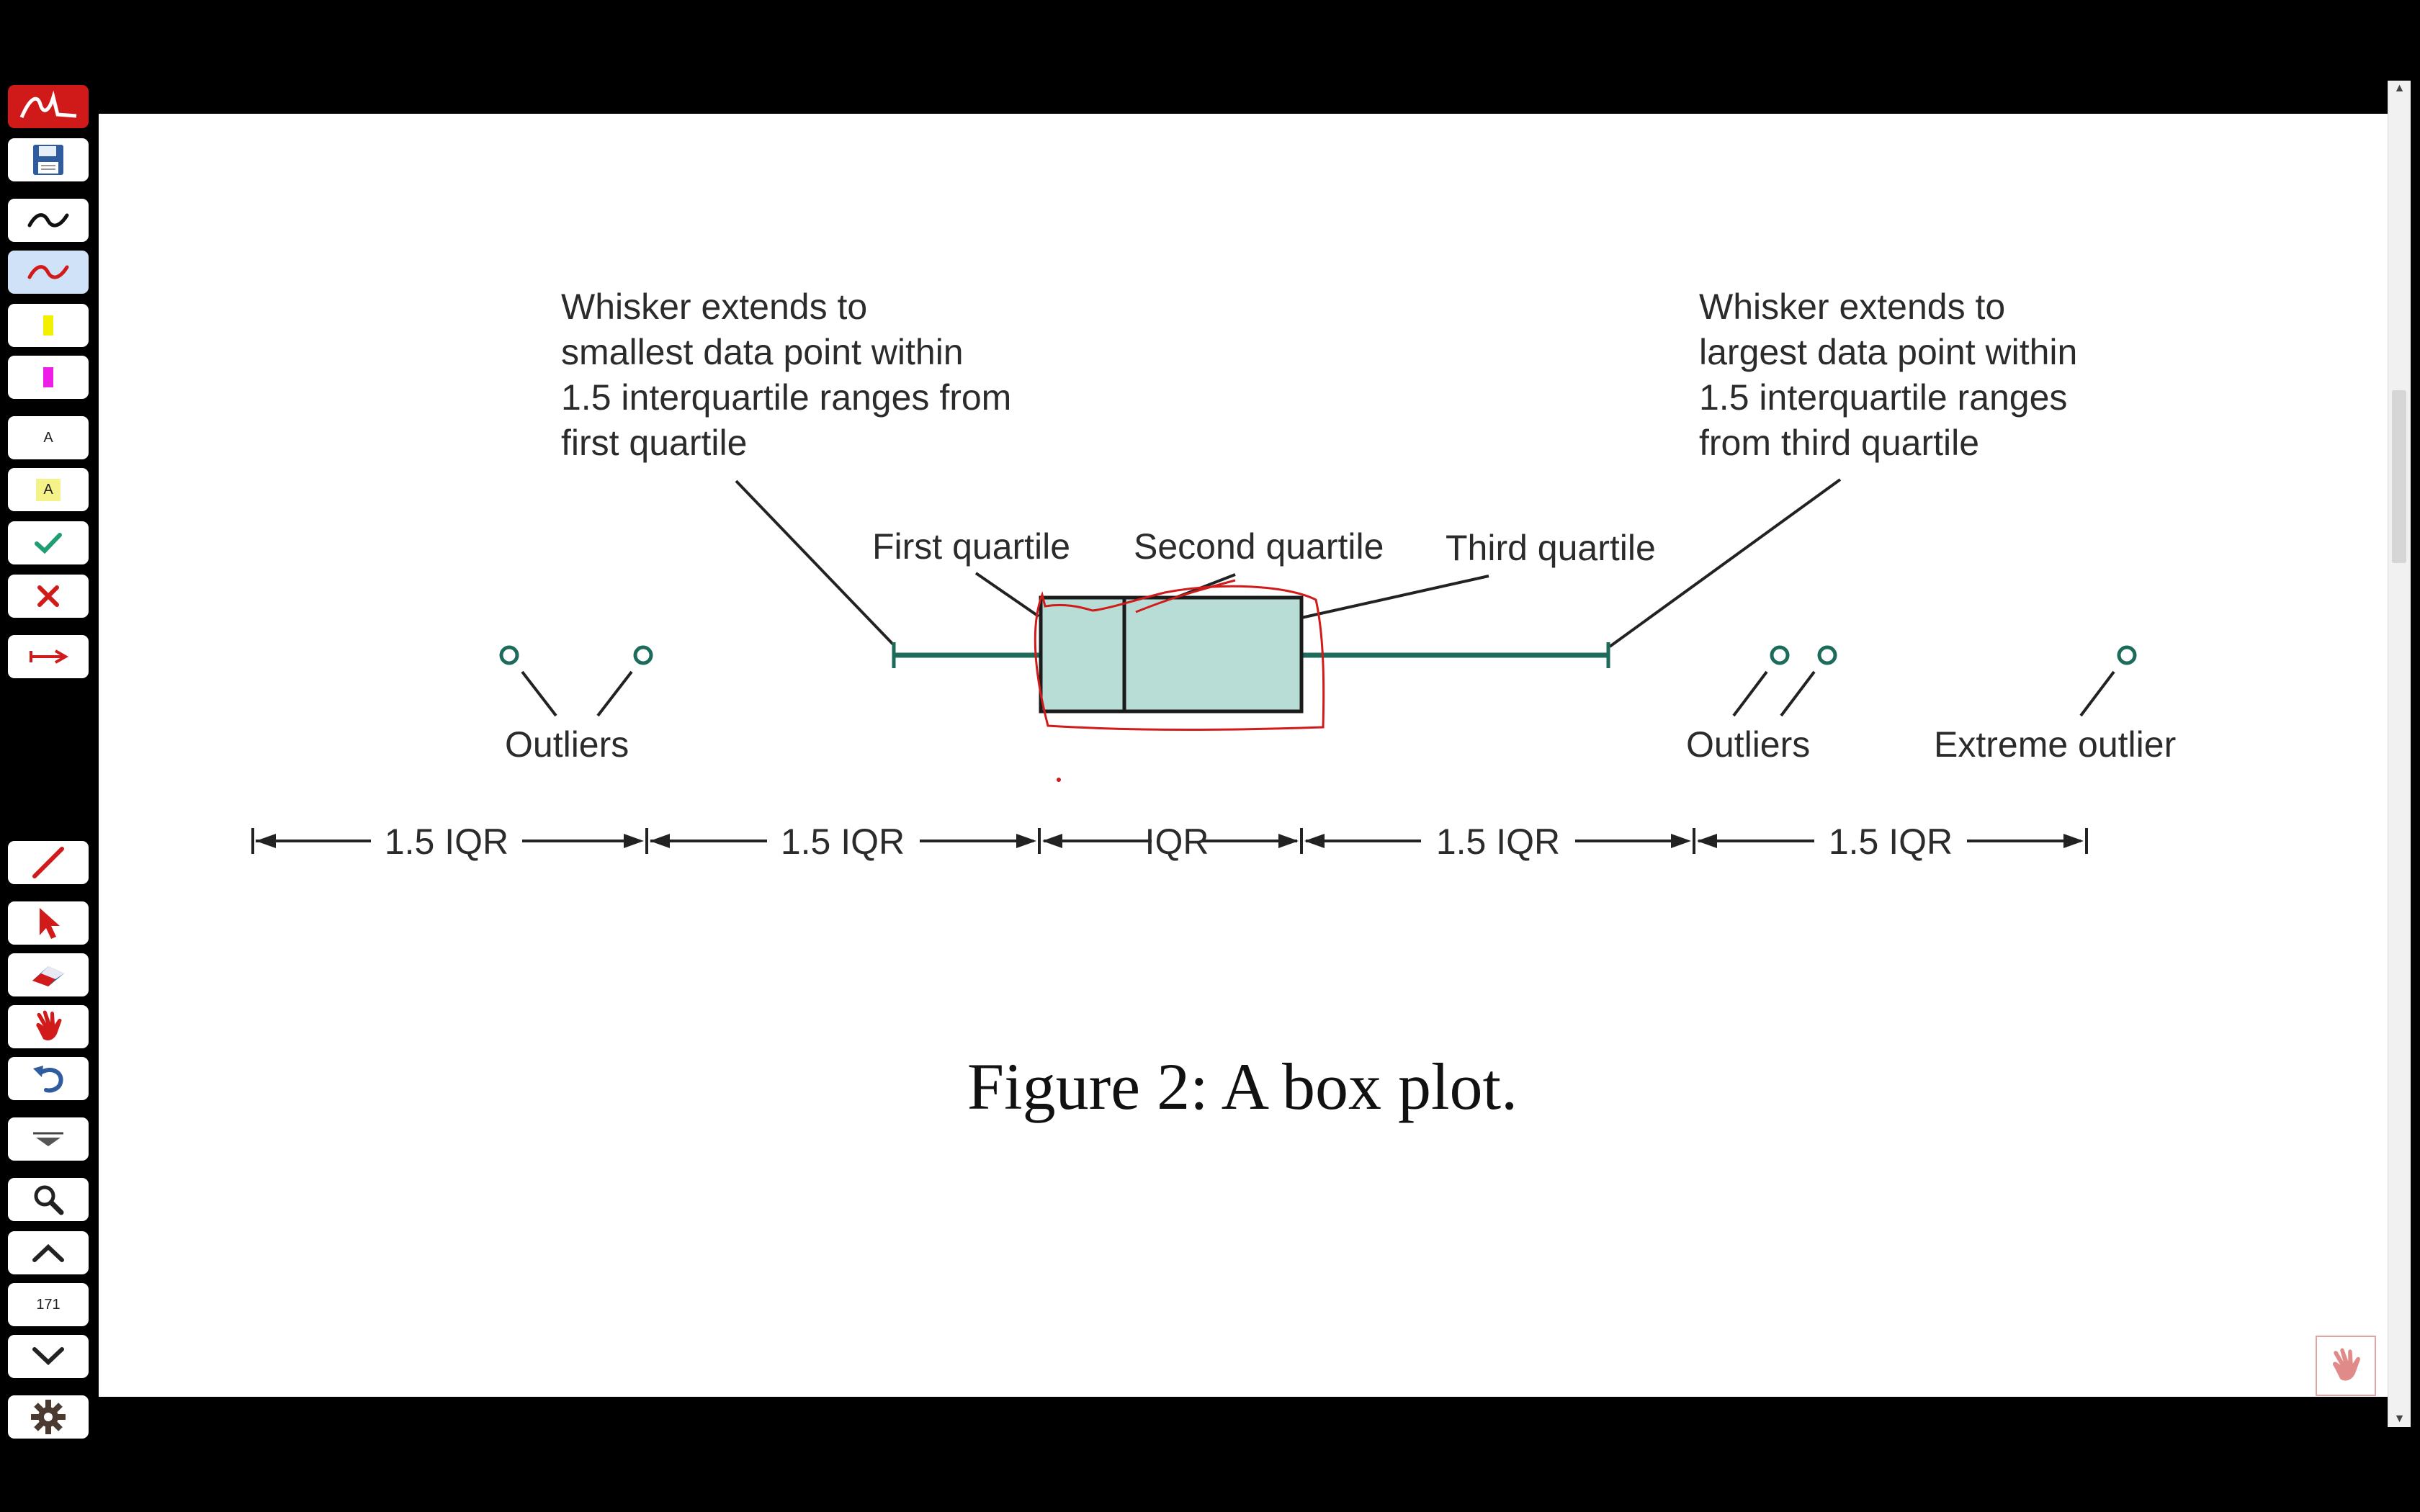 This screenshot has height=1512, width=2420. Describe the element at coordinates (51, 759) in the screenshot. I see `annotation-toolbar: A A 171` at that location.